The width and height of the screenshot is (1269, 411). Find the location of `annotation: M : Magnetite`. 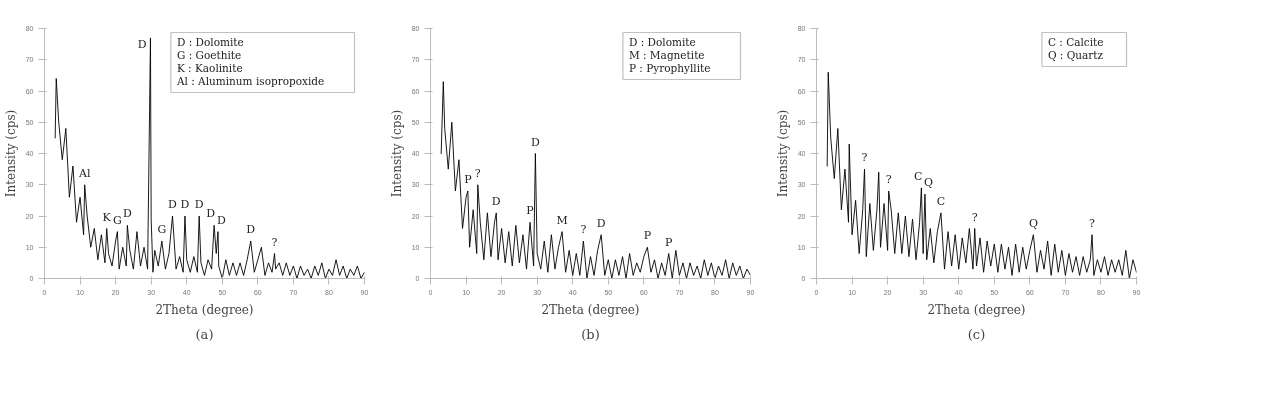

annotation: M : Magnetite is located at coordinates (666, 54).